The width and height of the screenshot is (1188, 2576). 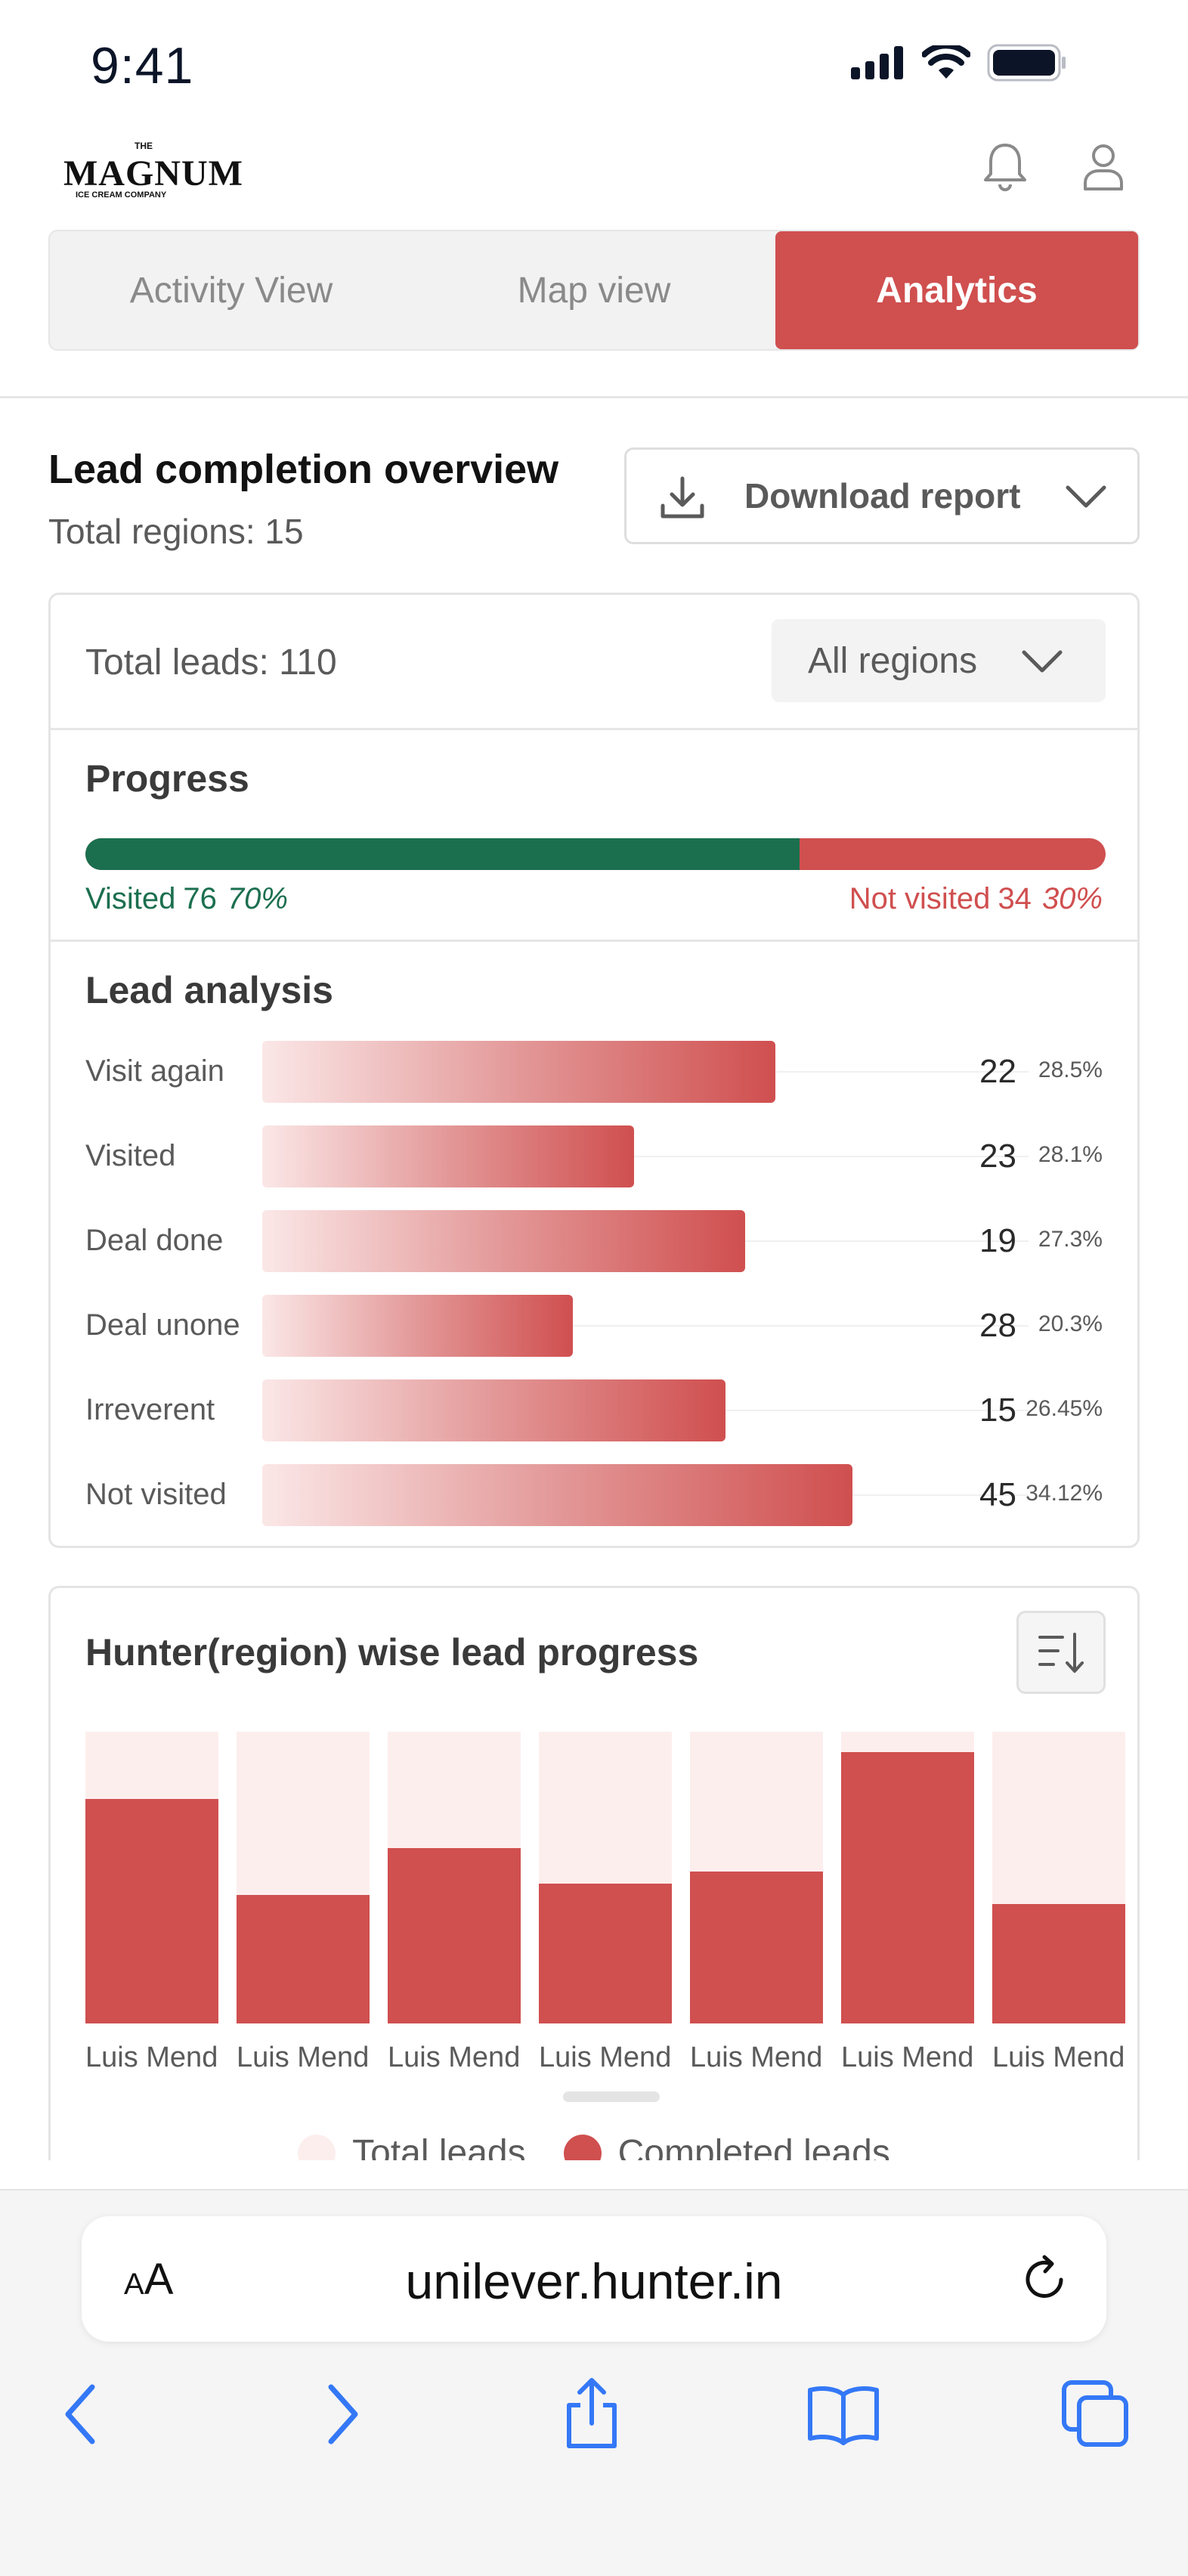 What do you see at coordinates (176, 531) in the screenshot?
I see `total-regions: Total regions: 15` at bounding box center [176, 531].